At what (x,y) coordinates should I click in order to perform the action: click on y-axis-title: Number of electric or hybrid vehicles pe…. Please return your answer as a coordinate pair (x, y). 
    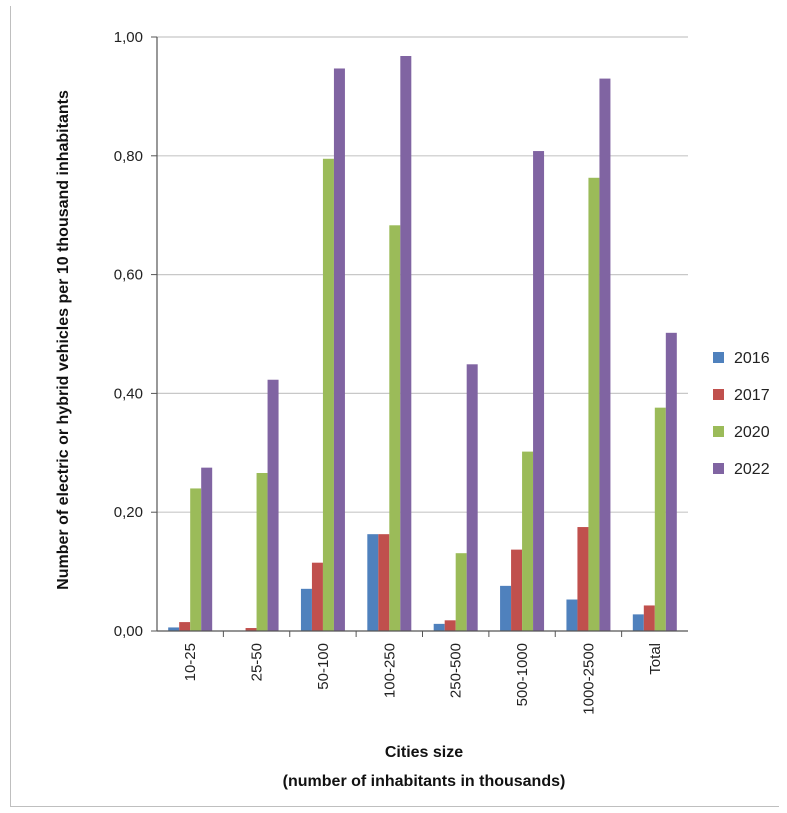
    Looking at the image, I should click on (63, 340).